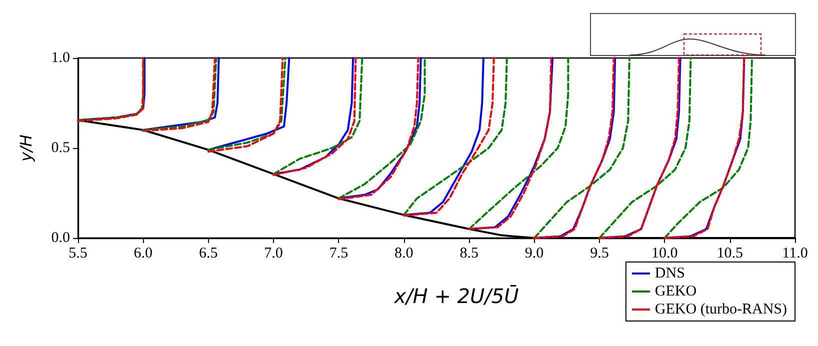  What do you see at coordinates (60, 238) in the screenshot?
I see `y-tick-label: 0.0` at bounding box center [60, 238].